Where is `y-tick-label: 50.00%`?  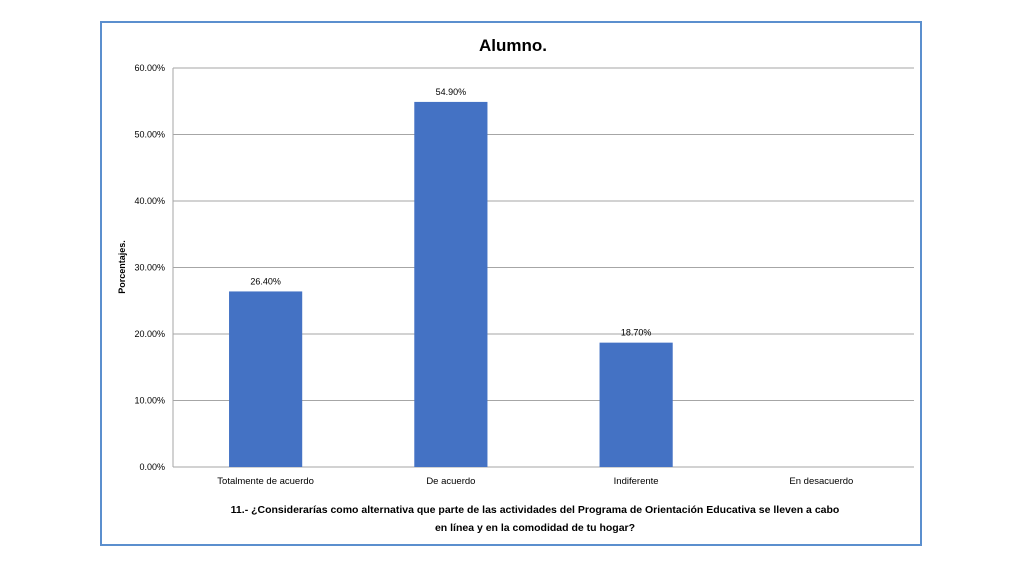
y-tick-label: 50.00% is located at coordinates (149, 135).